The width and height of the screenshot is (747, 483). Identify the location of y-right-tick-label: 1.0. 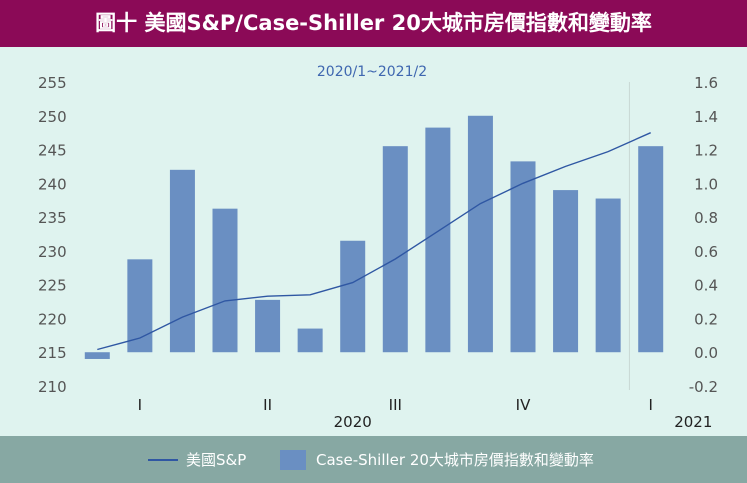
(706, 184).